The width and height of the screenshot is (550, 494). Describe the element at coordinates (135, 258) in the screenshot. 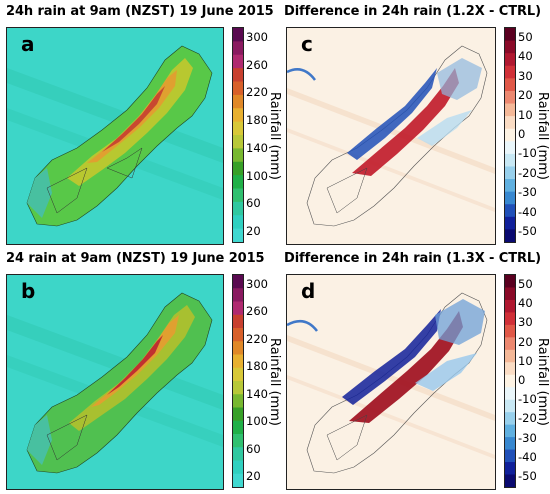

I see `panel-b-title: 24 rain at 9am (NZST) 19 June 2015` at that location.